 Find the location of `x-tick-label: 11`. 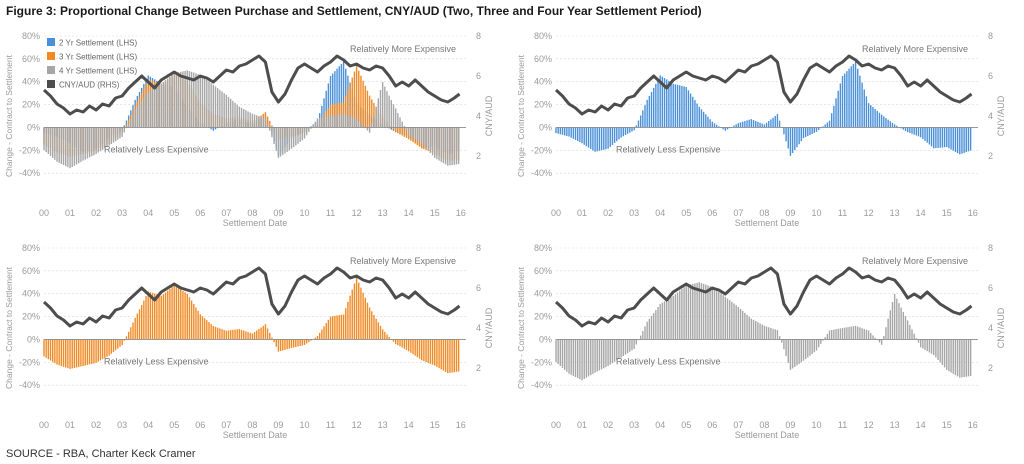

x-tick-label: 11 is located at coordinates (842, 425).